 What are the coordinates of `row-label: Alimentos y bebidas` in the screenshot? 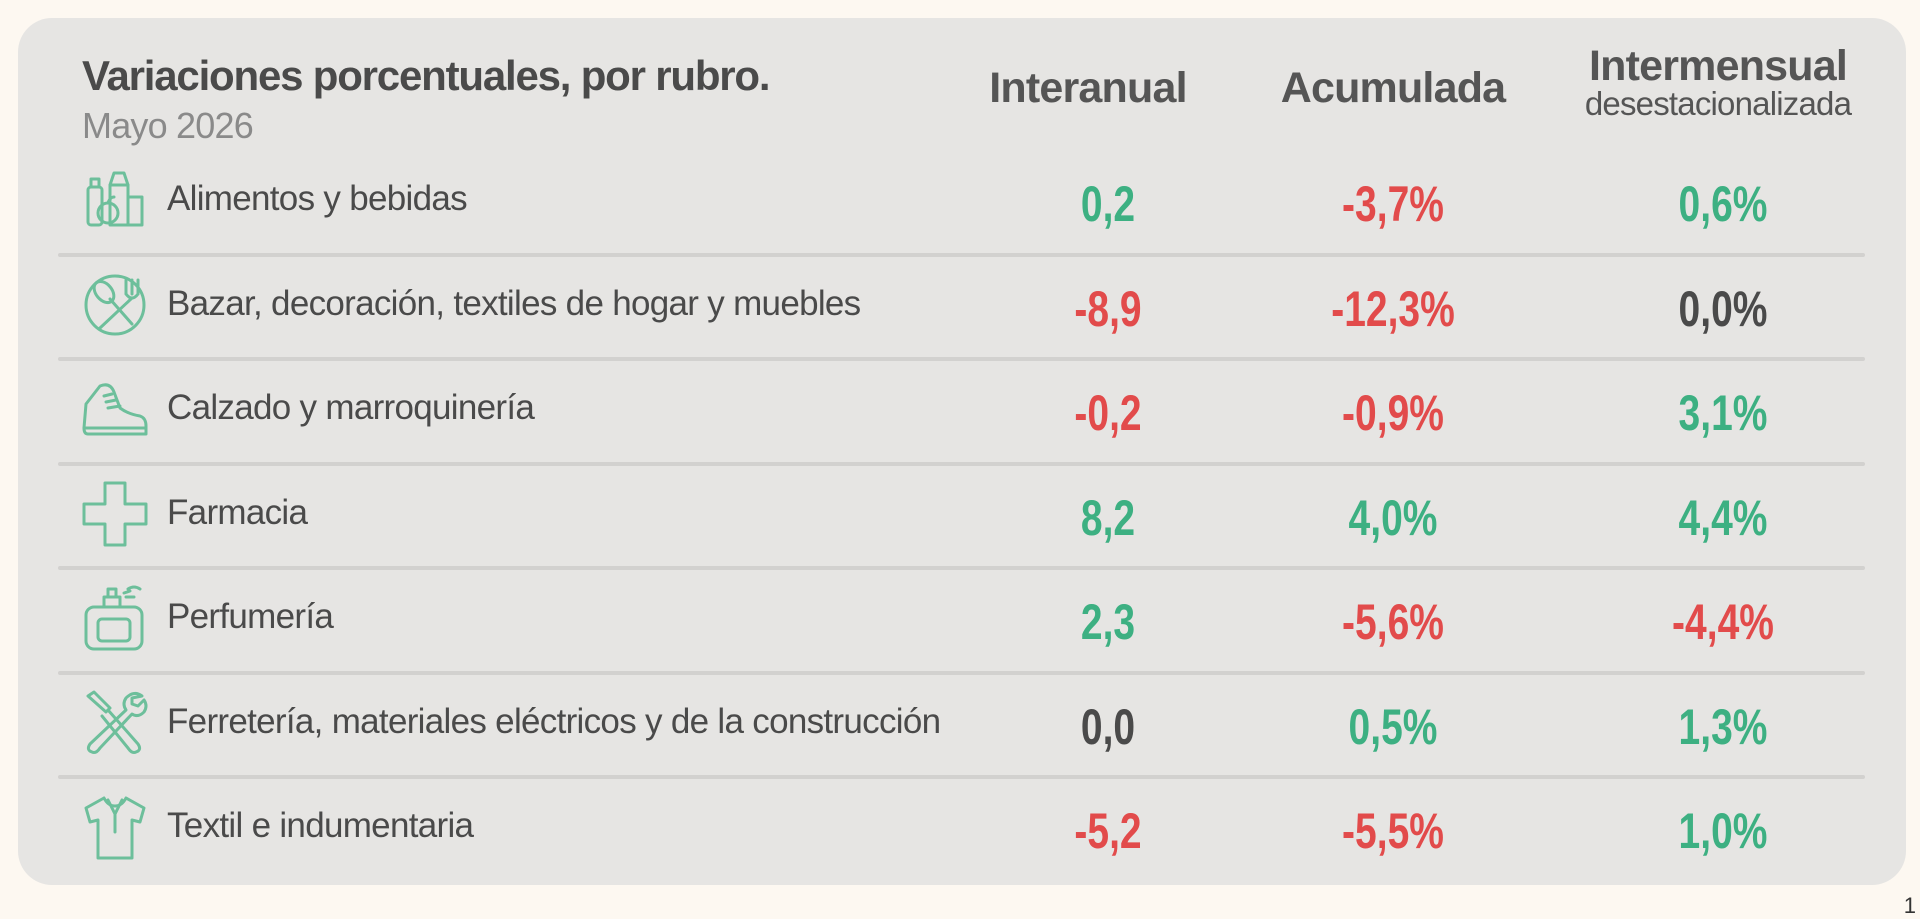 It's located at (317, 198).